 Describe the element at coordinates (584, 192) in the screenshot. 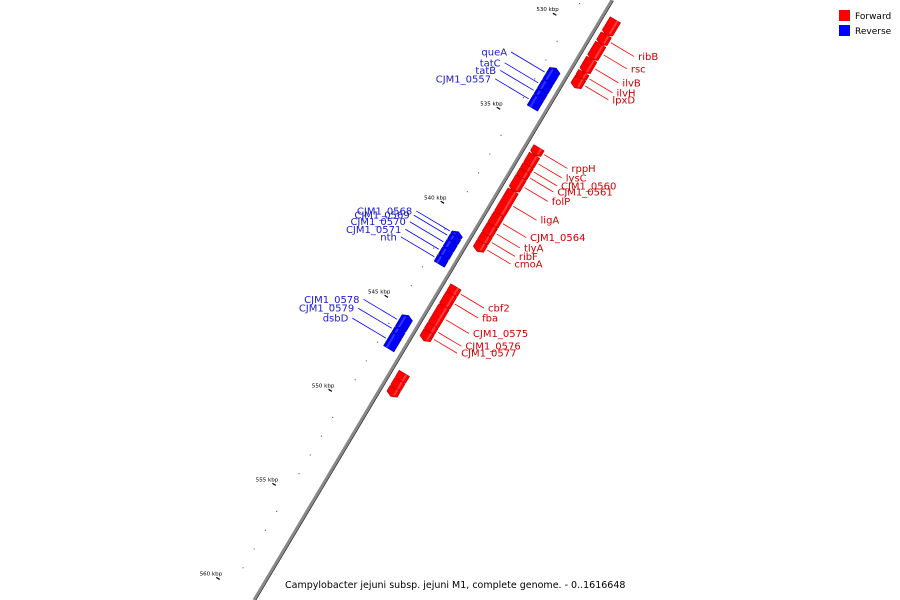

I see `gene-label: CJM1_0561` at that location.